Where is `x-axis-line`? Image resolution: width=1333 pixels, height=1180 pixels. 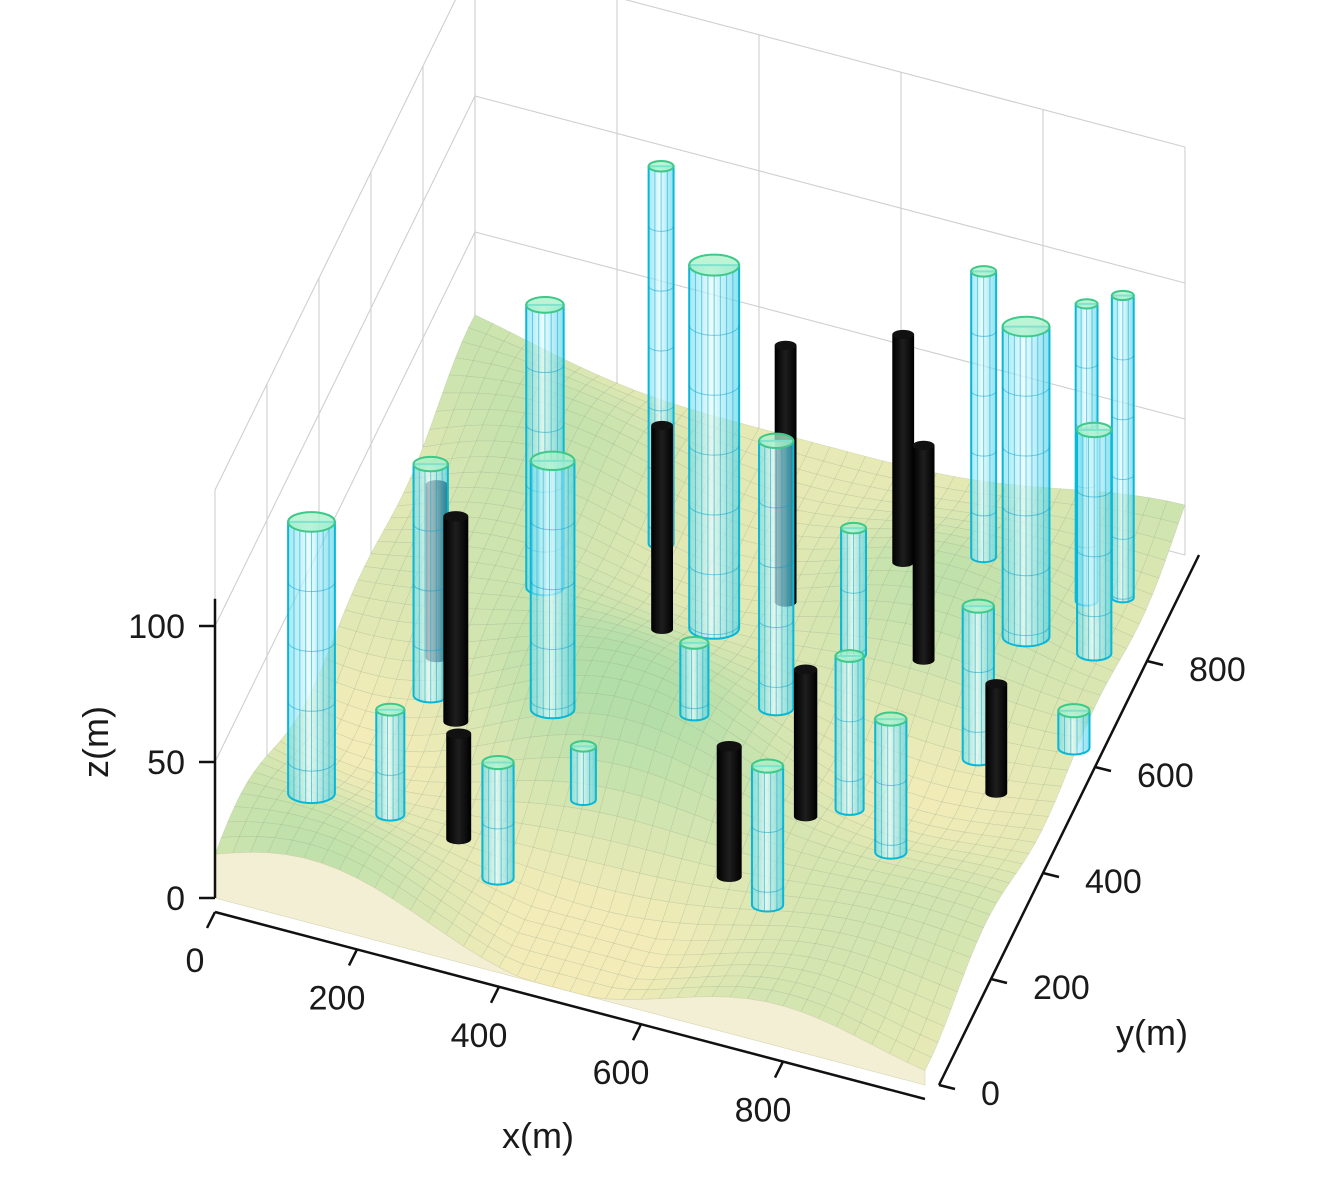
x-axis-line is located at coordinates (570, 1005).